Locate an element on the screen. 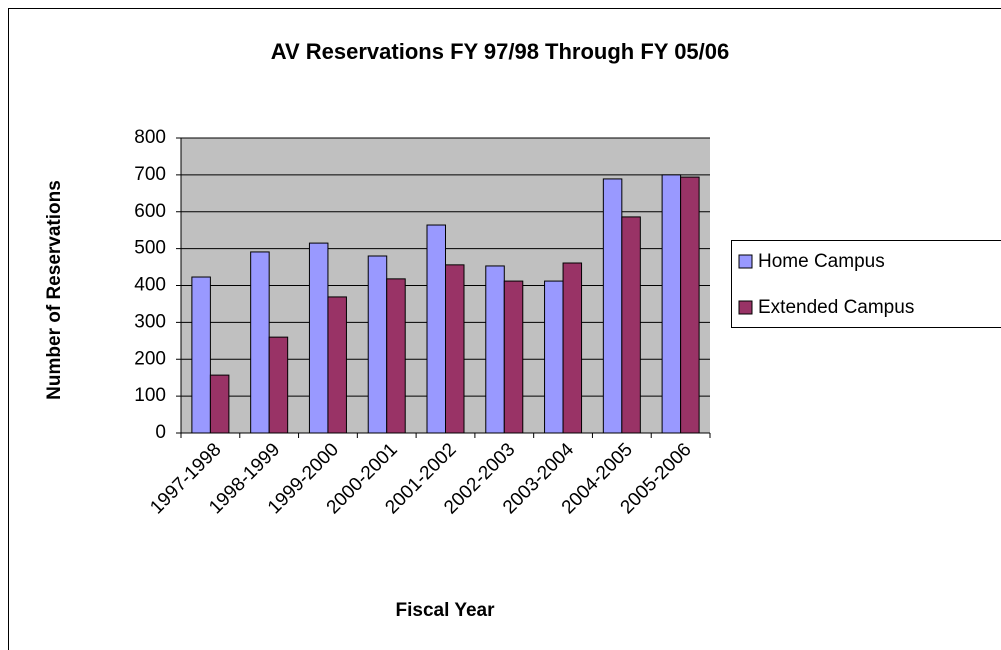  y-tick-label: 700 is located at coordinates (150, 174).